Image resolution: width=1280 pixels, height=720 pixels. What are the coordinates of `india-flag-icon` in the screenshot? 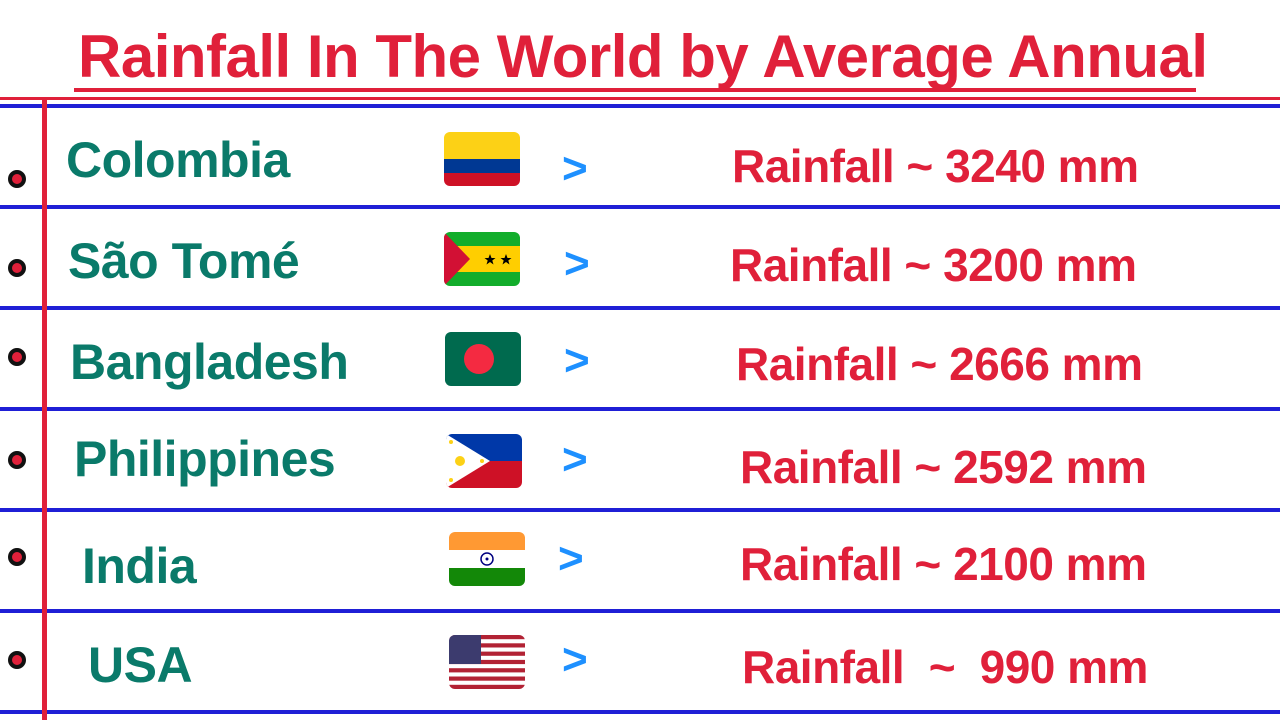 It's located at (487, 559).